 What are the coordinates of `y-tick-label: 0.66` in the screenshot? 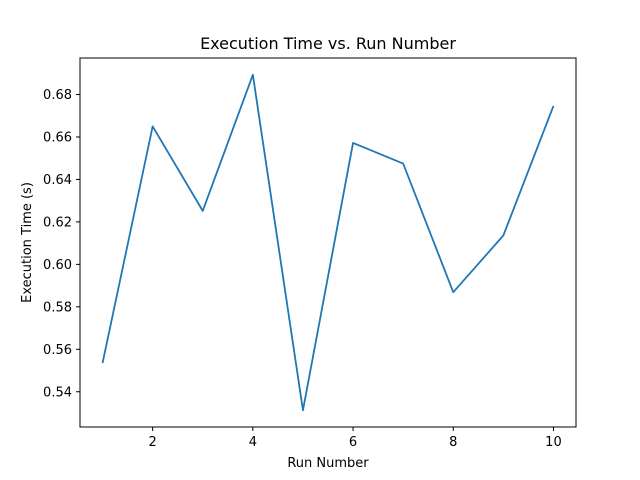 It's located at (57, 137).